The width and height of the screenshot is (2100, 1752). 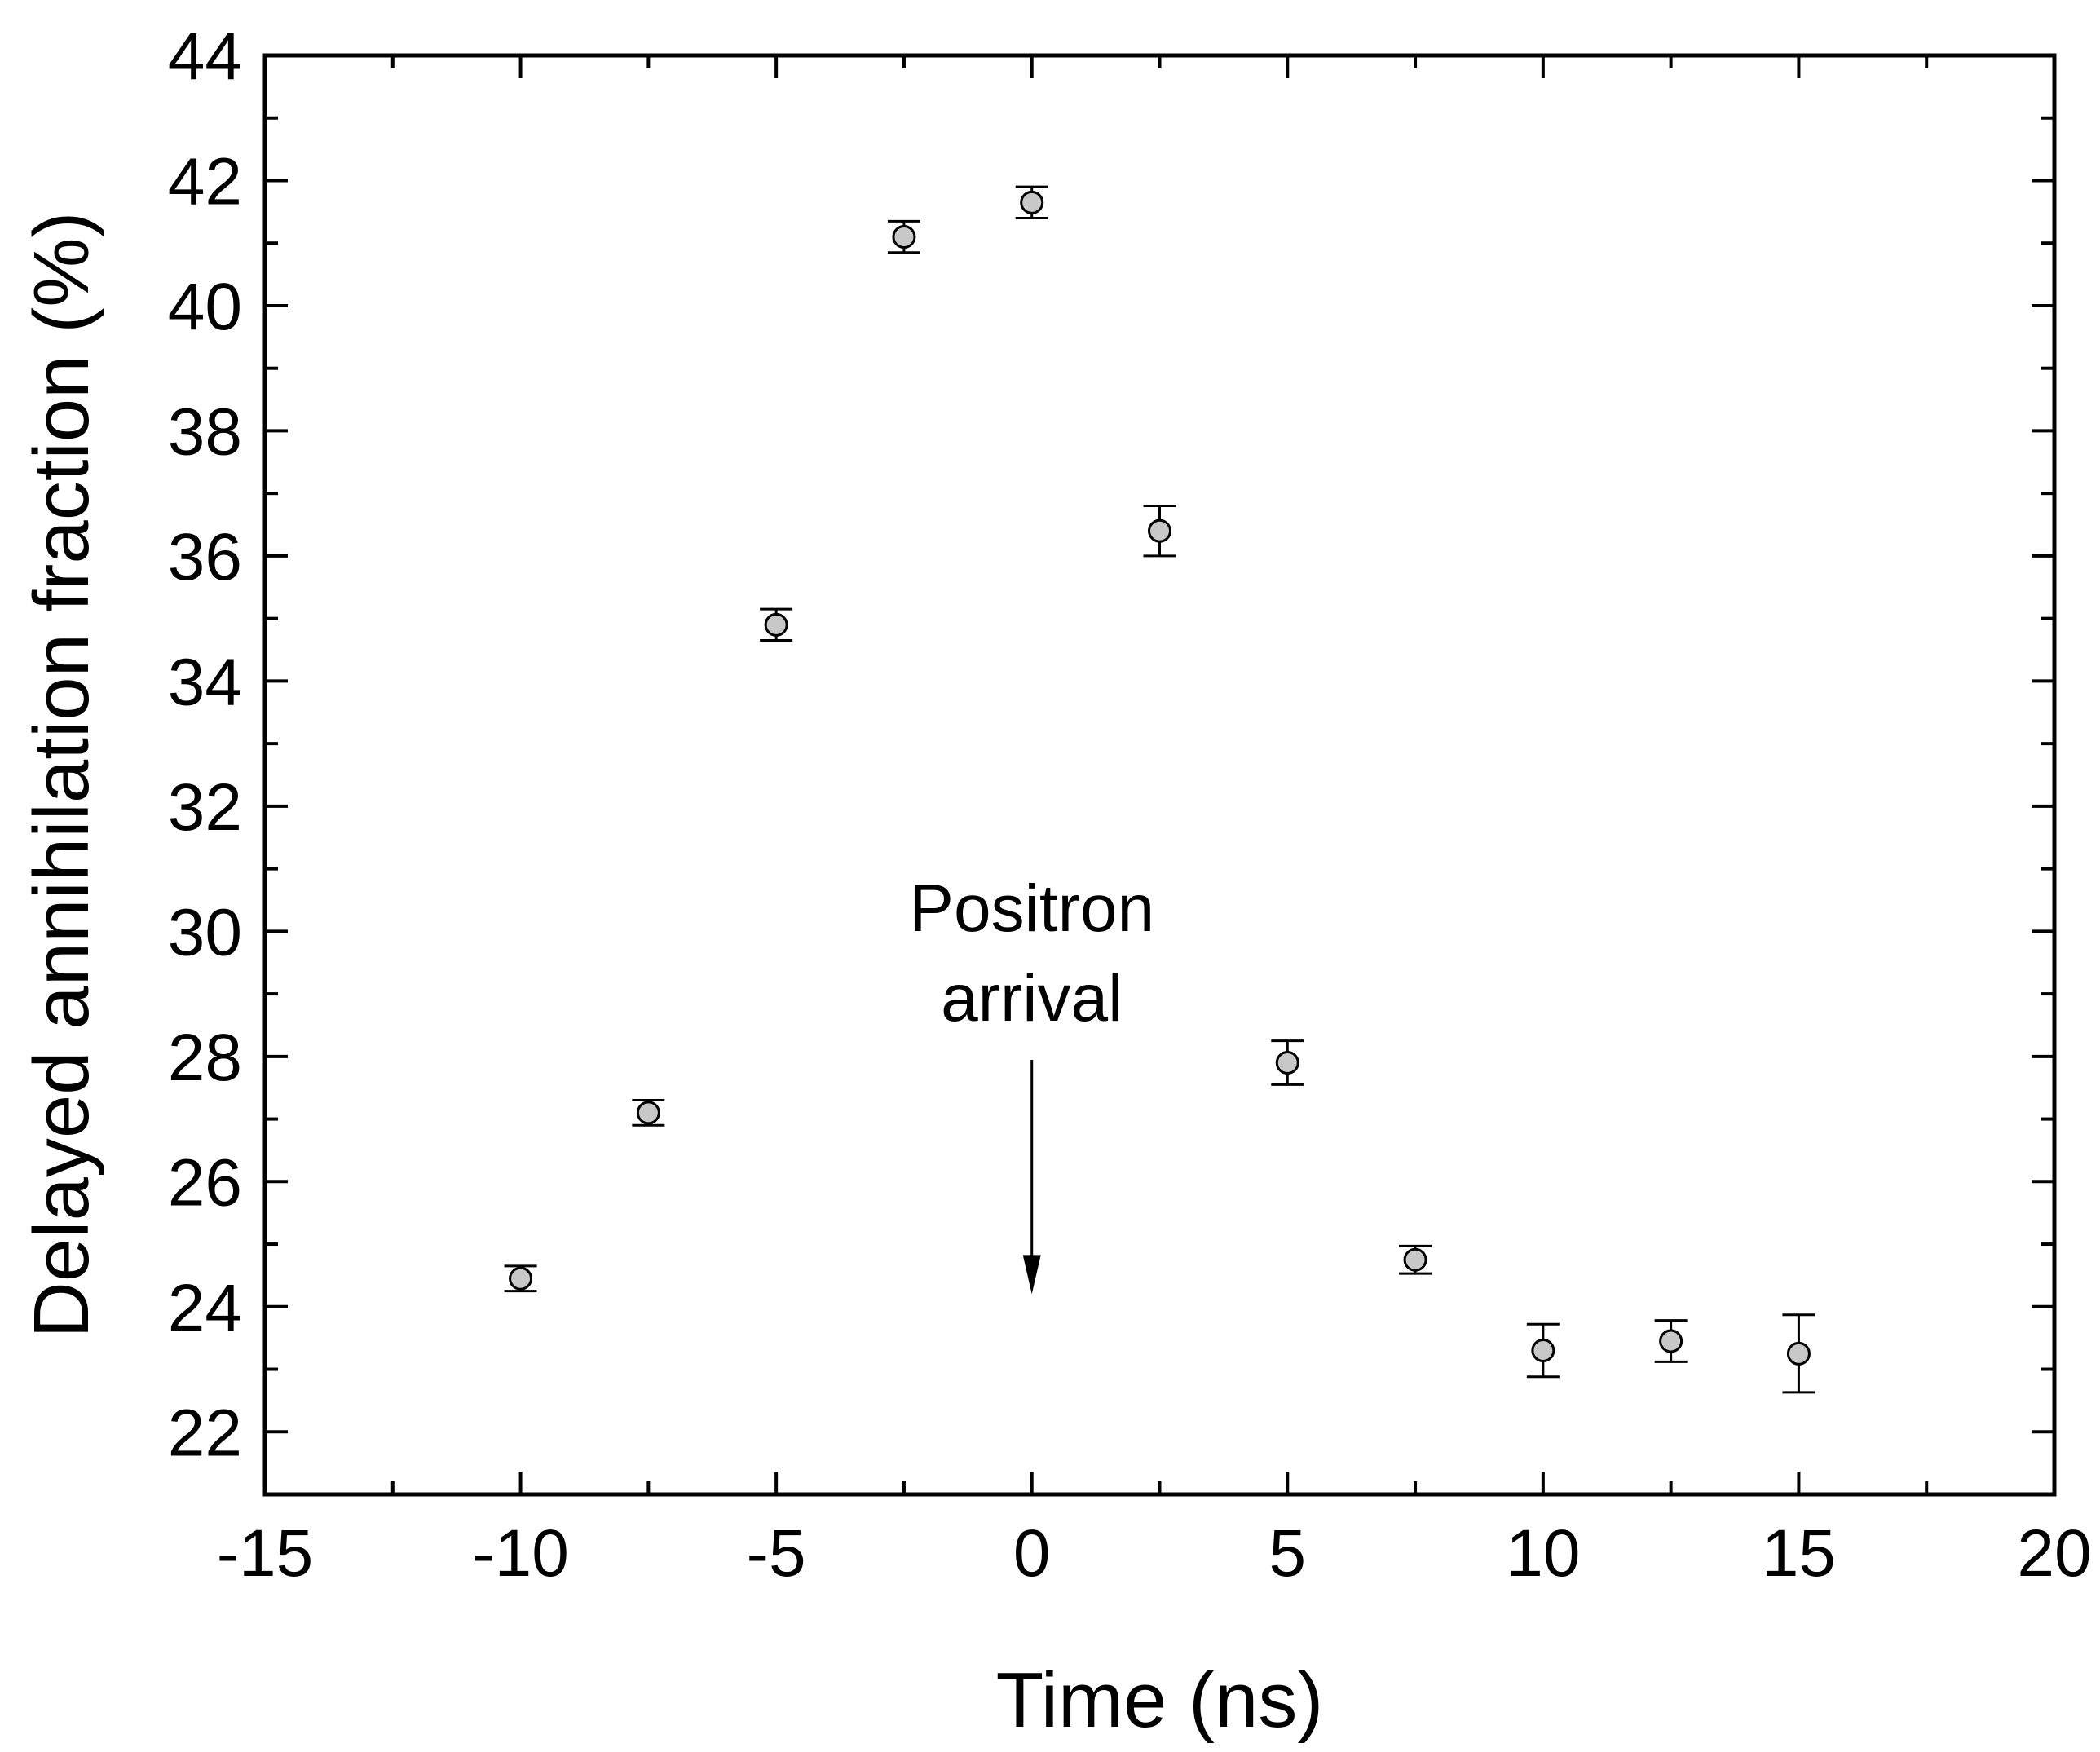 What do you see at coordinates (1031, 1275) in the screenshot?
I see `annotation-arrow-head` at bounding box center [1031, 1275].